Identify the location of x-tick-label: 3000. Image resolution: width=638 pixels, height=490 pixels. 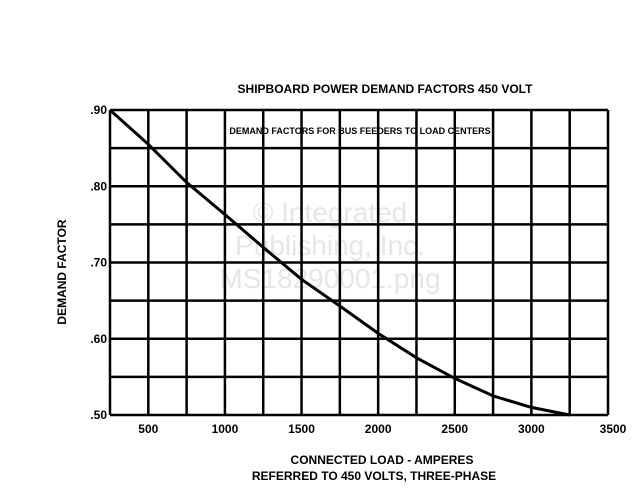
(531, 429).